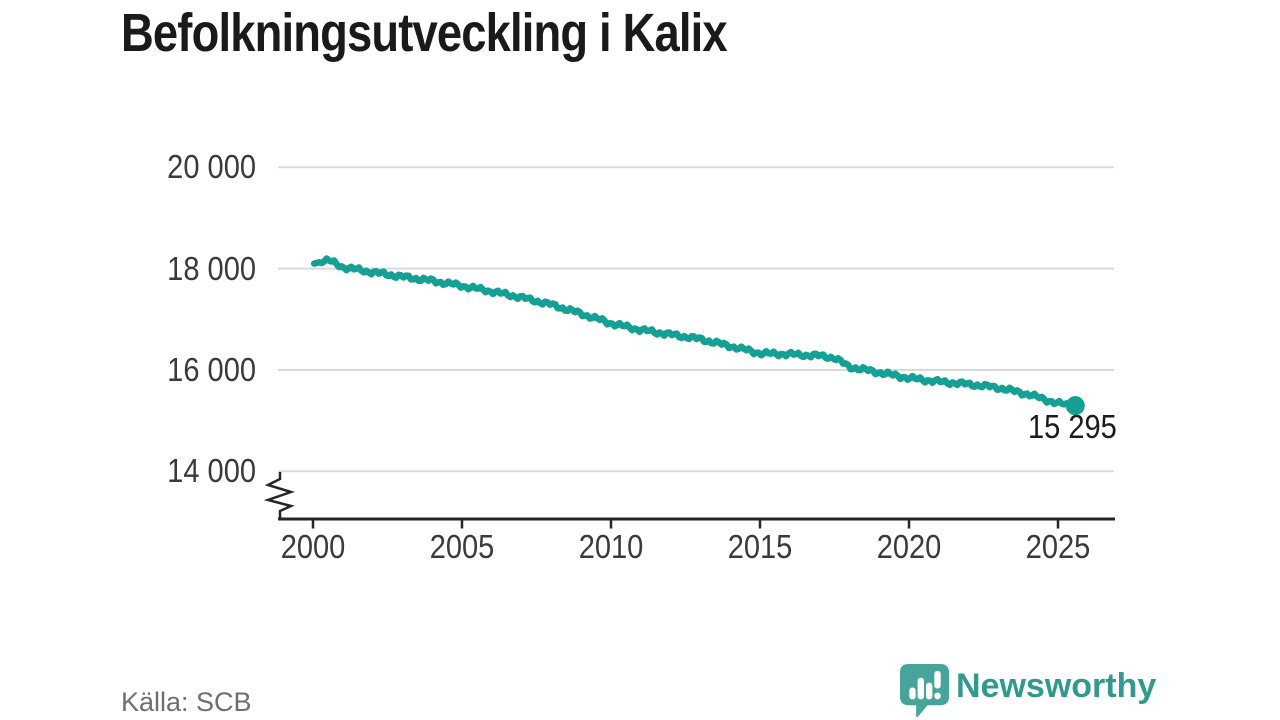  Describe the element at coordinates (1056, 686) in the screenshot. I see `newsworthy-wordmark: Newsworthy` at that location.